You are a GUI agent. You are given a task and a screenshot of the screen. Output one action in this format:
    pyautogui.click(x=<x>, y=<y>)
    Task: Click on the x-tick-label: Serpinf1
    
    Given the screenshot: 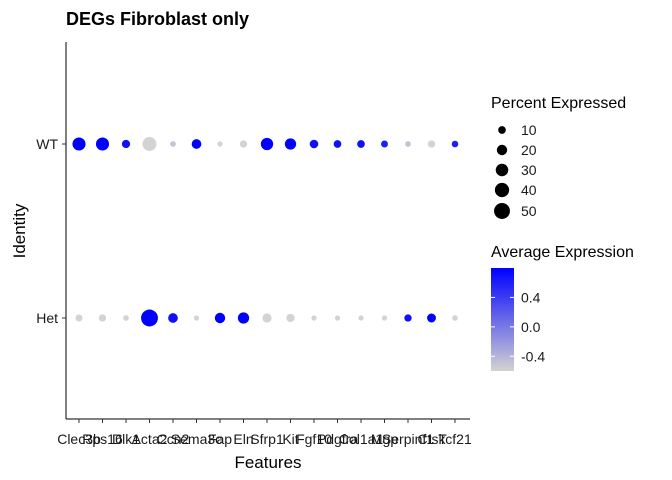 What is the action you would take?
    pyautogui.click(x=408, y=439)
    